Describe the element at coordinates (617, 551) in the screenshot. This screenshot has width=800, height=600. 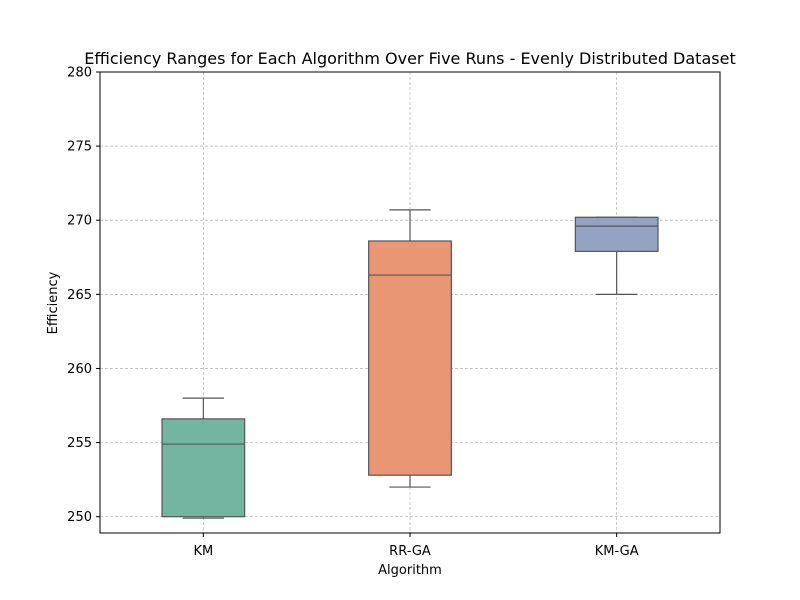
I see `x-tick-label: KM-GA` at that location.